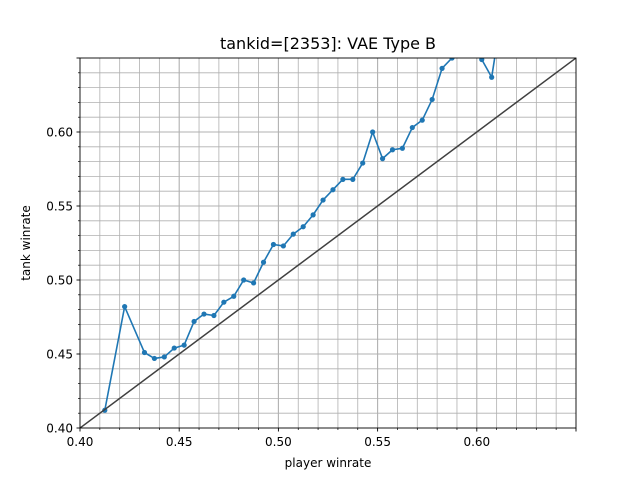 The width and height of the screenshot is (640, 484). I want to click on y-tick-label: 0.60, so click(59, 133).